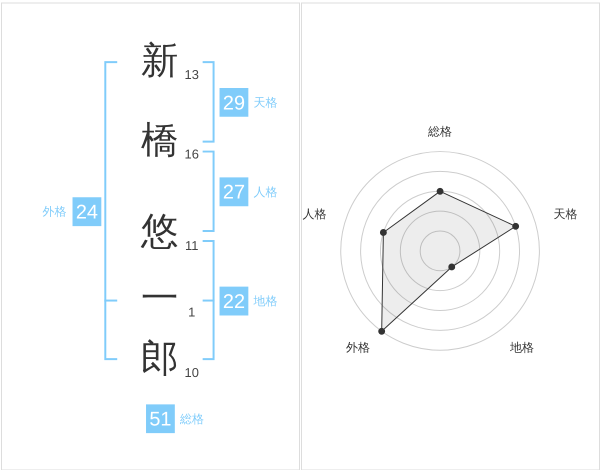 Image resolution: width=600 pixels, height=470 pixels. I want to click on text: 外格, so click(54, 211).